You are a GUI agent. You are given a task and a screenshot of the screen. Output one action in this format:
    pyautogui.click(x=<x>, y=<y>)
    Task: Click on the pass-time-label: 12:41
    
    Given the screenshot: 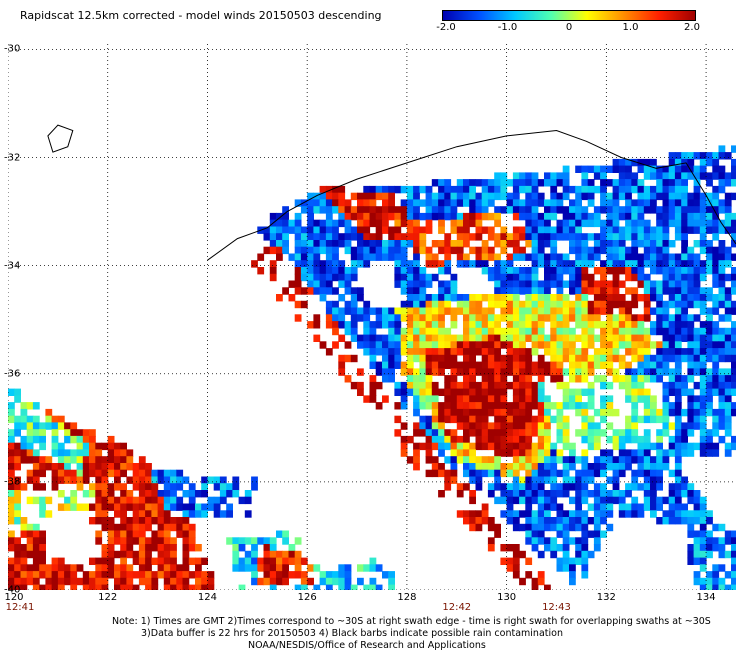 What is the action you would take?
    pyautogui.click(x=20, y=607)
    